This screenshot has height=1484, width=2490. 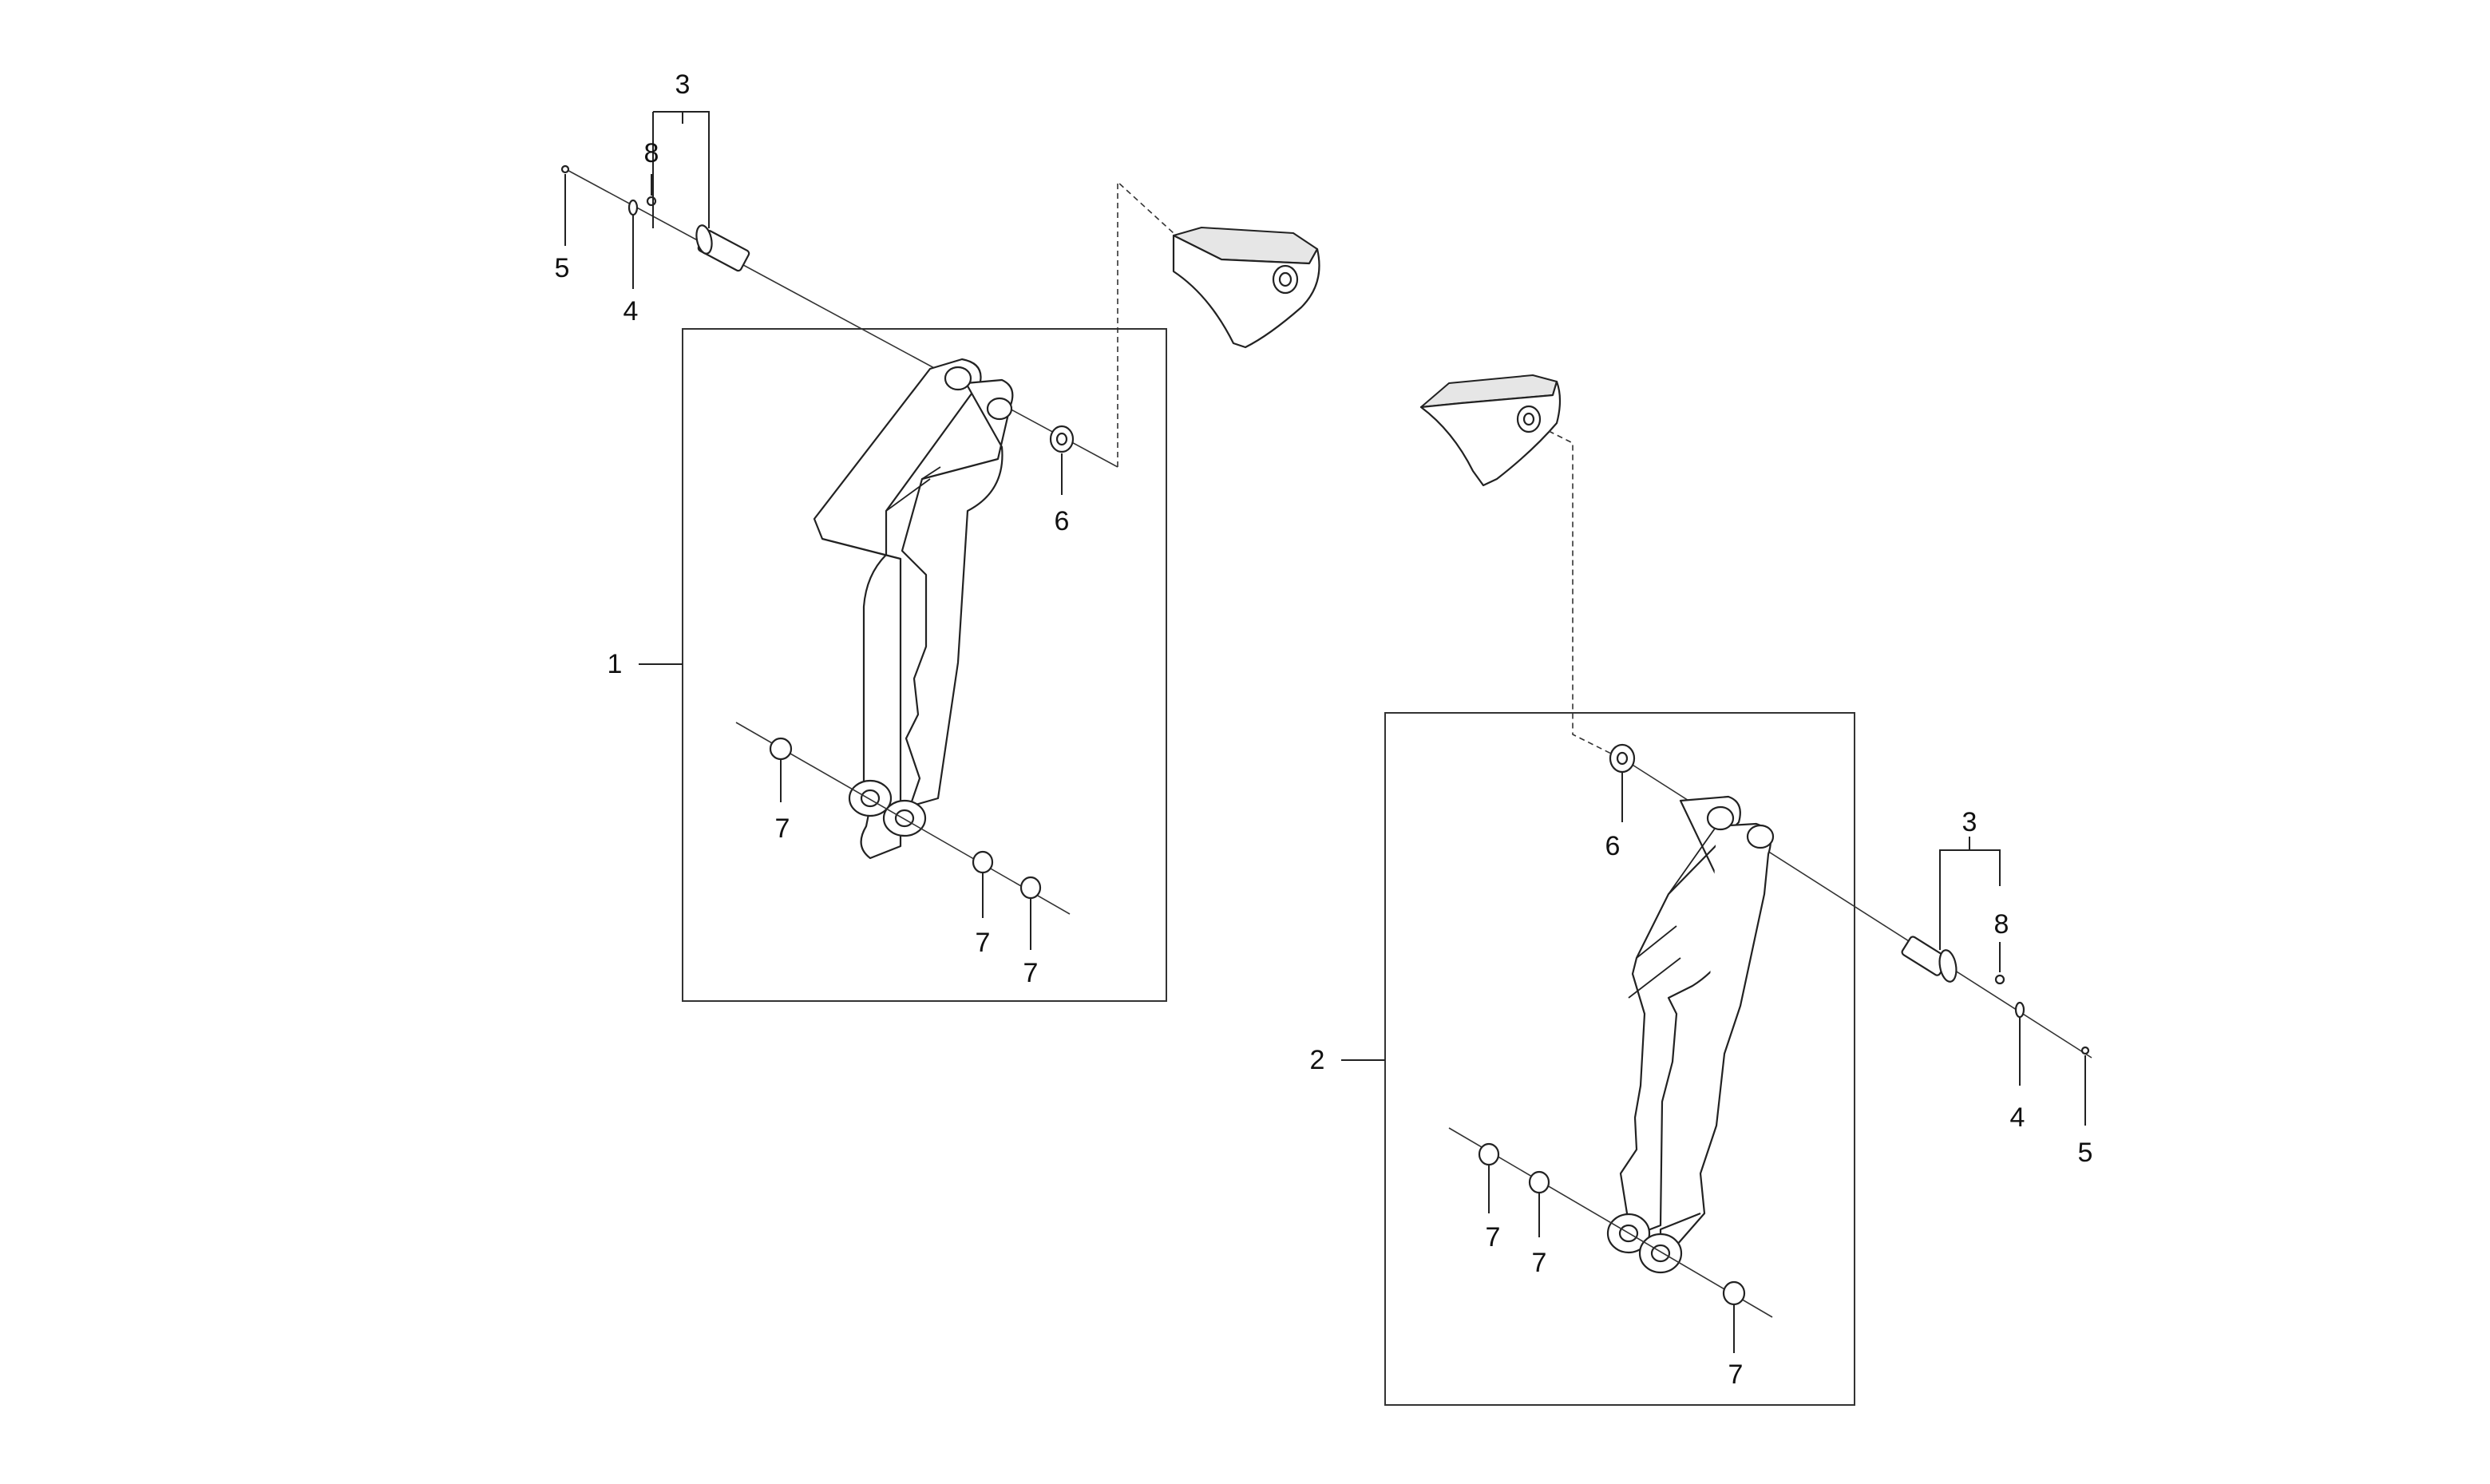 What do you see at coordinates (631, 311) in the screenshot?
I see `left-callout-4: 4` at bounding box center [631, 311].